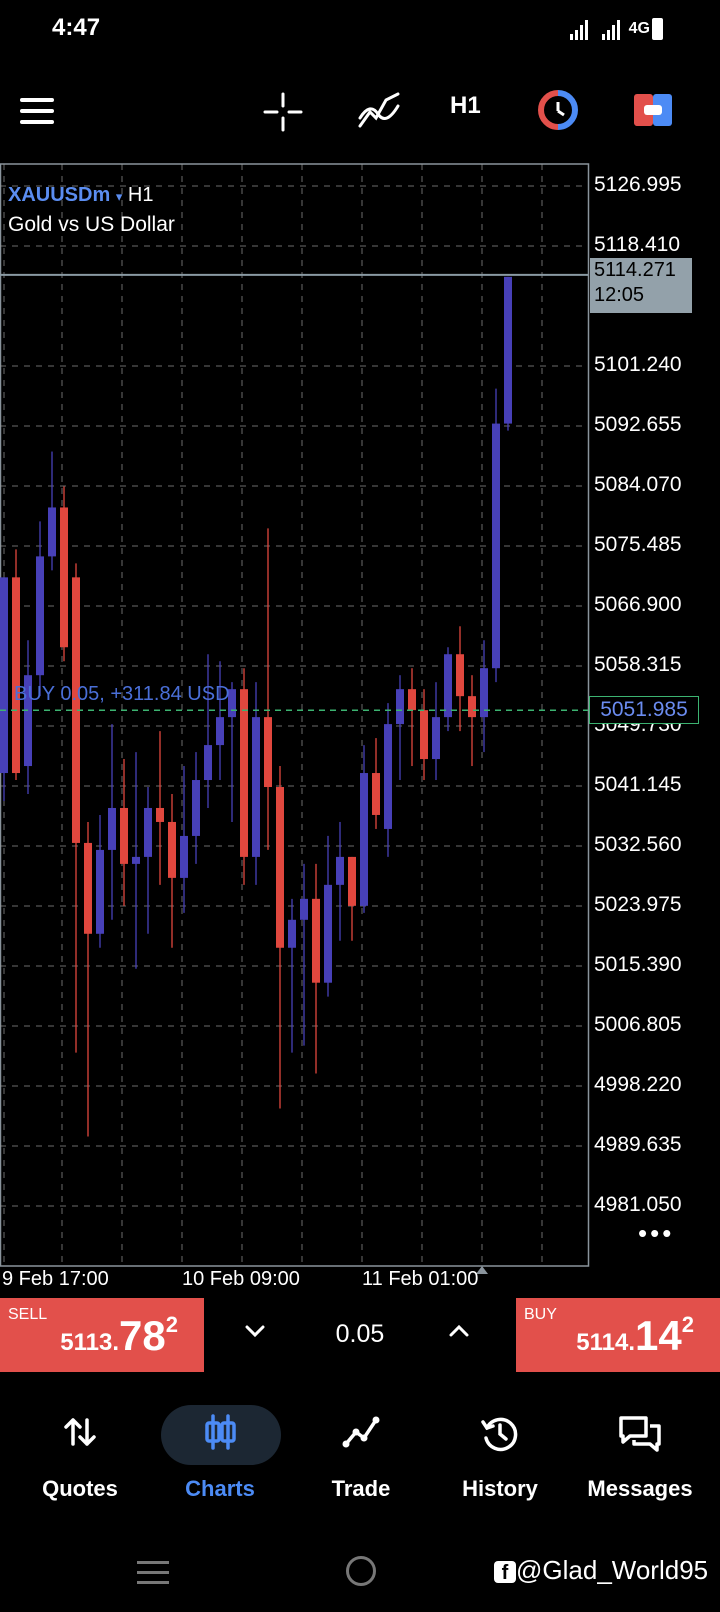  Describe the element at coordinates (639, 28) in the screenshot. I see `network-type: 4G` at that location.